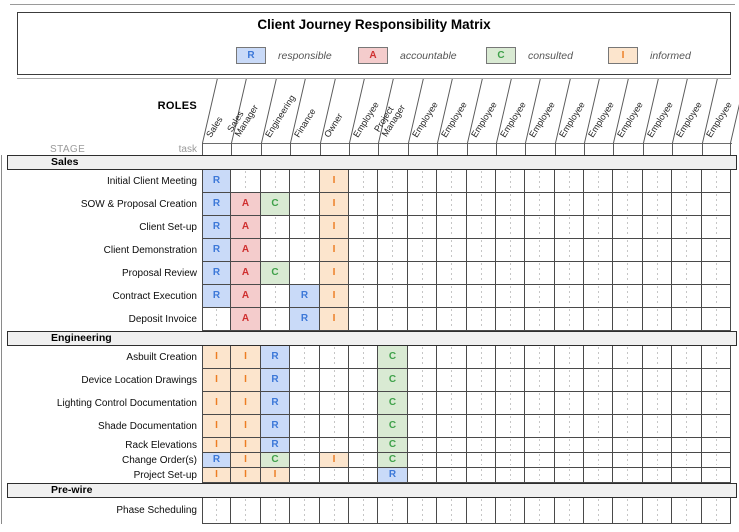 The image size is (739, 532). I want to click on matrix-cell: C, so click(393, 357).